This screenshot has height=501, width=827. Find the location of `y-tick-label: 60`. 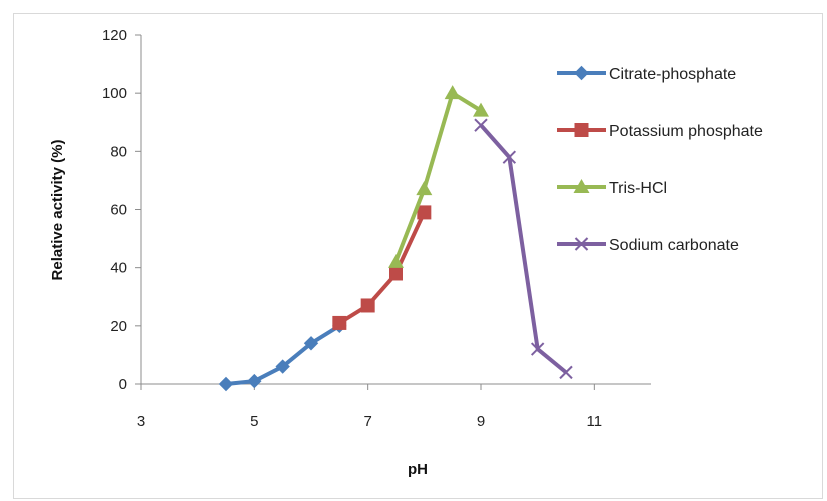

y-tick-label: 60 is located at coordinates (118, 210).